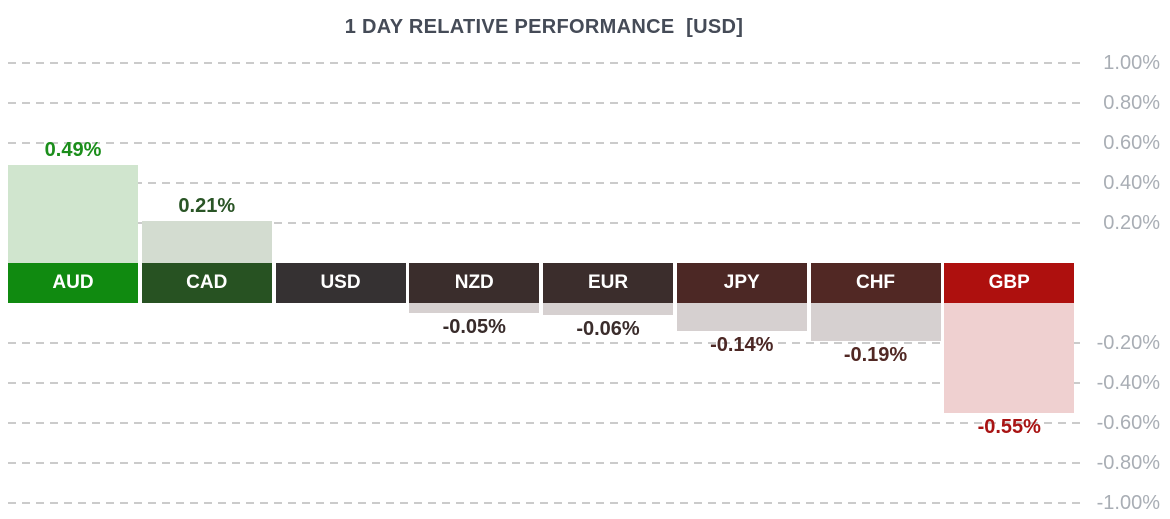  What do you see at coordinates (1128, 383) in the screenshot?
I see `y-axis-tick-label: -0.40%` at bounding box center [1128, 383].